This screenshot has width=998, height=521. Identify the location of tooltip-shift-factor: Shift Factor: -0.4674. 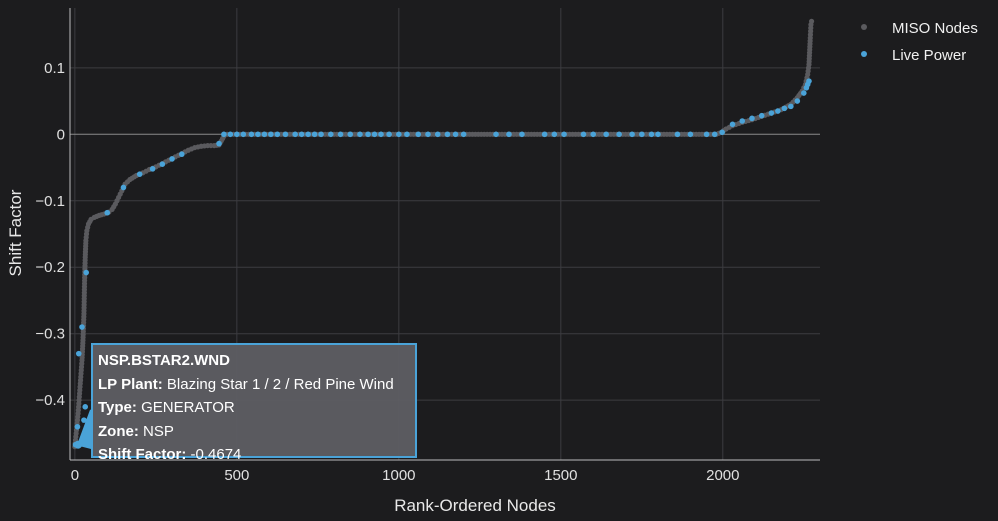
(170, 454).